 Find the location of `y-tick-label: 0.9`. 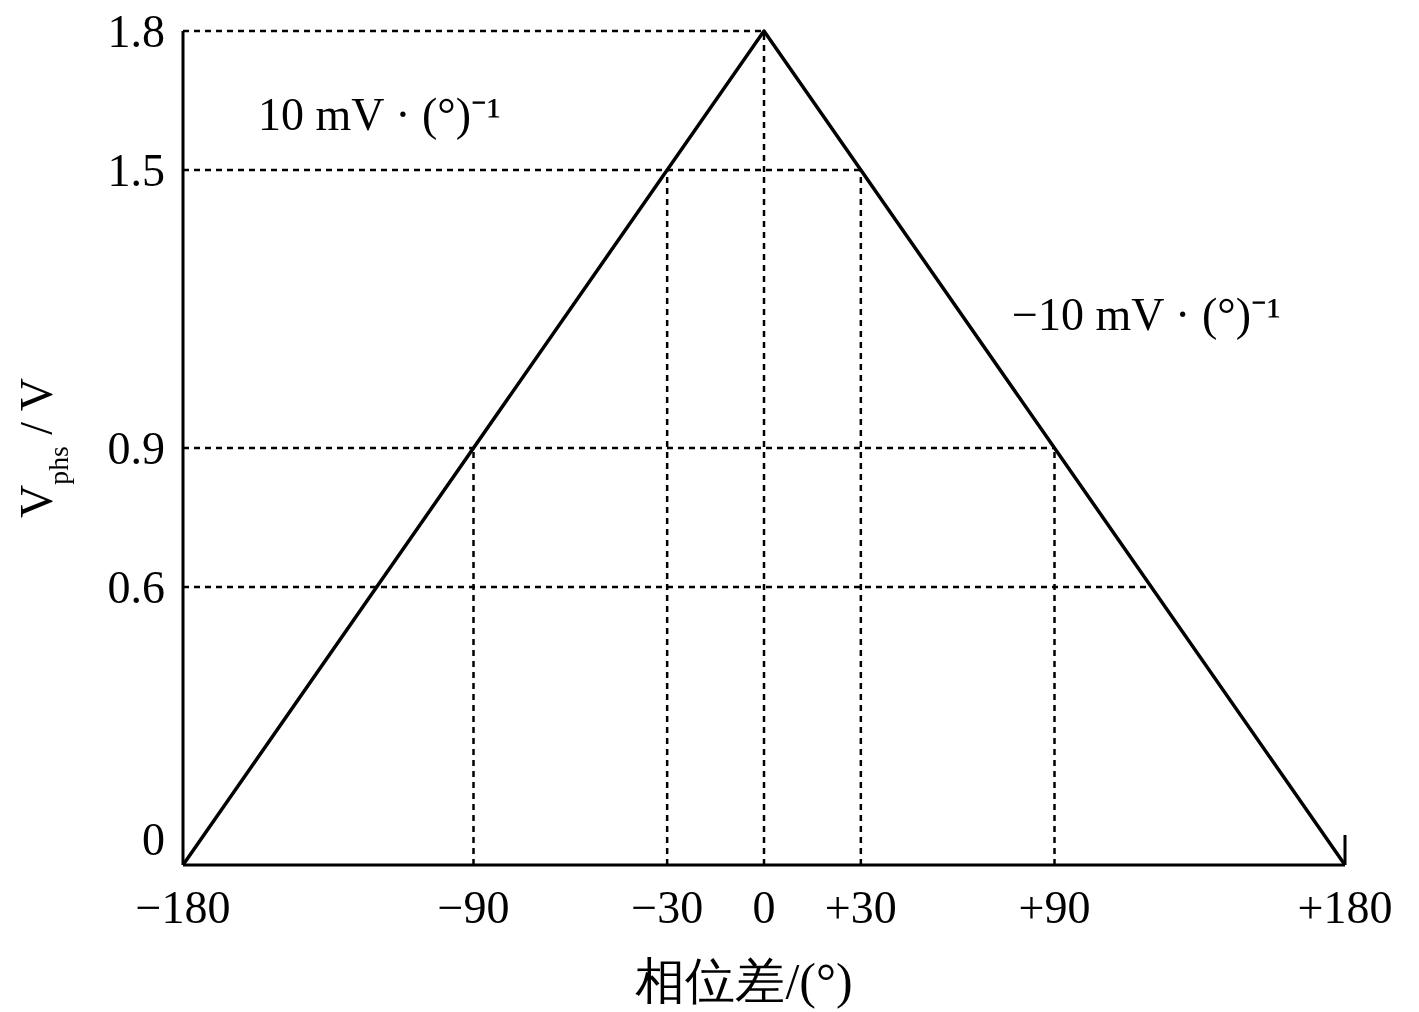

y-tick-label: 0.9 is located at coordinates (136, 448).